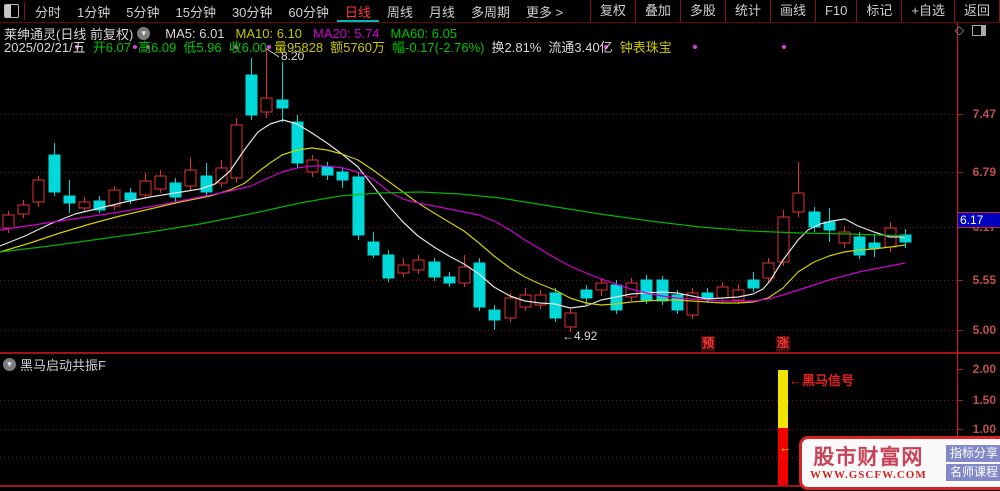  What do you see at coordinates (984, 114) in the screenshot?
I see `axis-label: 7.47` at bounding box center [984, 114].